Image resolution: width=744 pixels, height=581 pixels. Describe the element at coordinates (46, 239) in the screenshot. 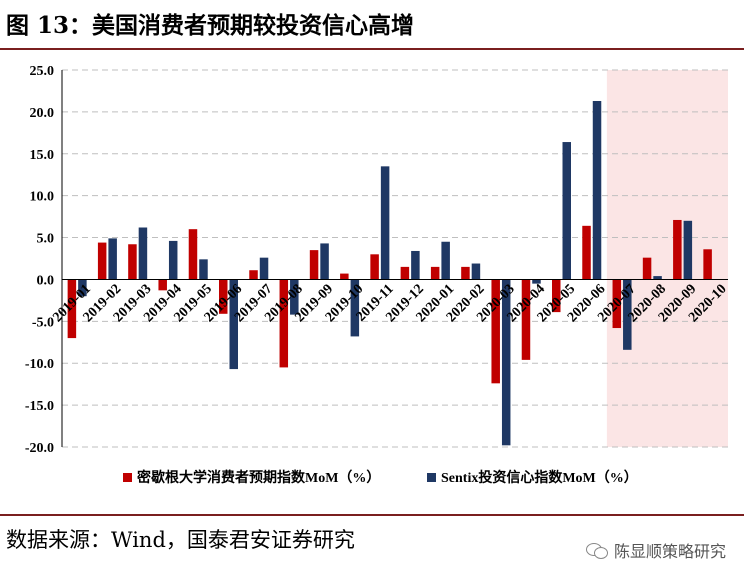

I see `y-tick-label: 5.0` at that location.